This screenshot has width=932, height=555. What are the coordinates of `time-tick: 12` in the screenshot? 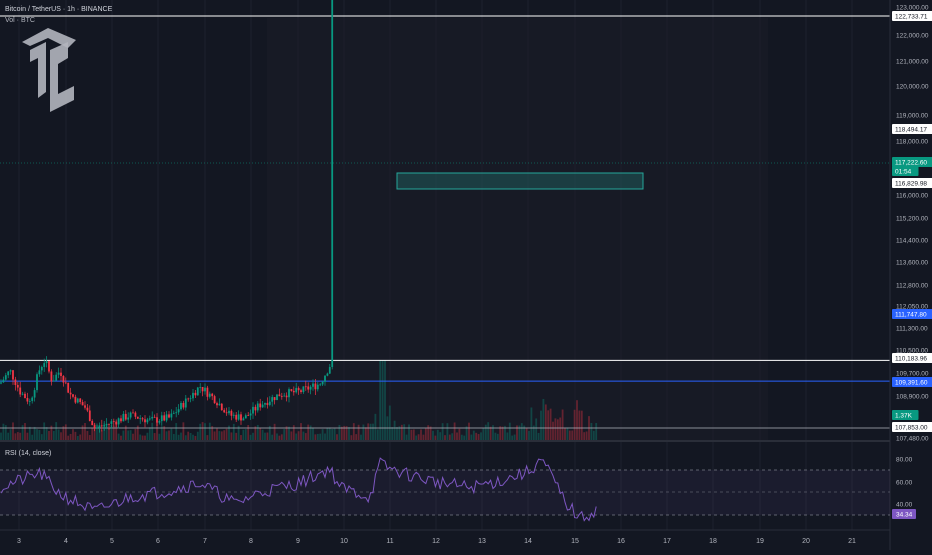 It's located at (436, 541).